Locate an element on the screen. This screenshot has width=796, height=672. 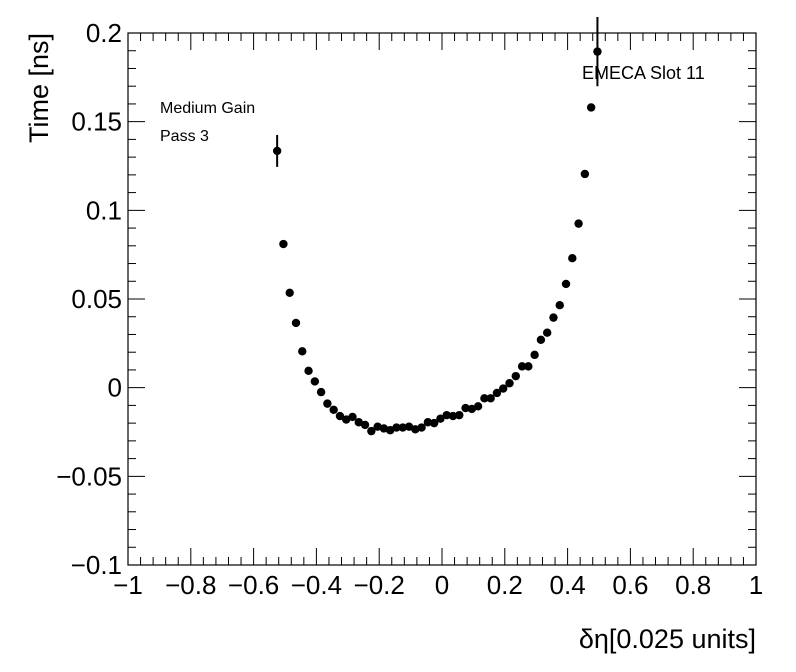
y-tick-label: 0 is located at coordinates (115, 388).